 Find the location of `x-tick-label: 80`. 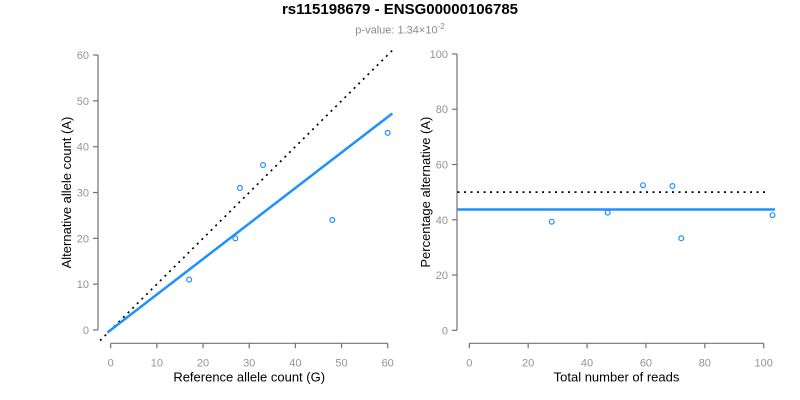

x-tick-label: 80 is located at coordinates (705, 363).